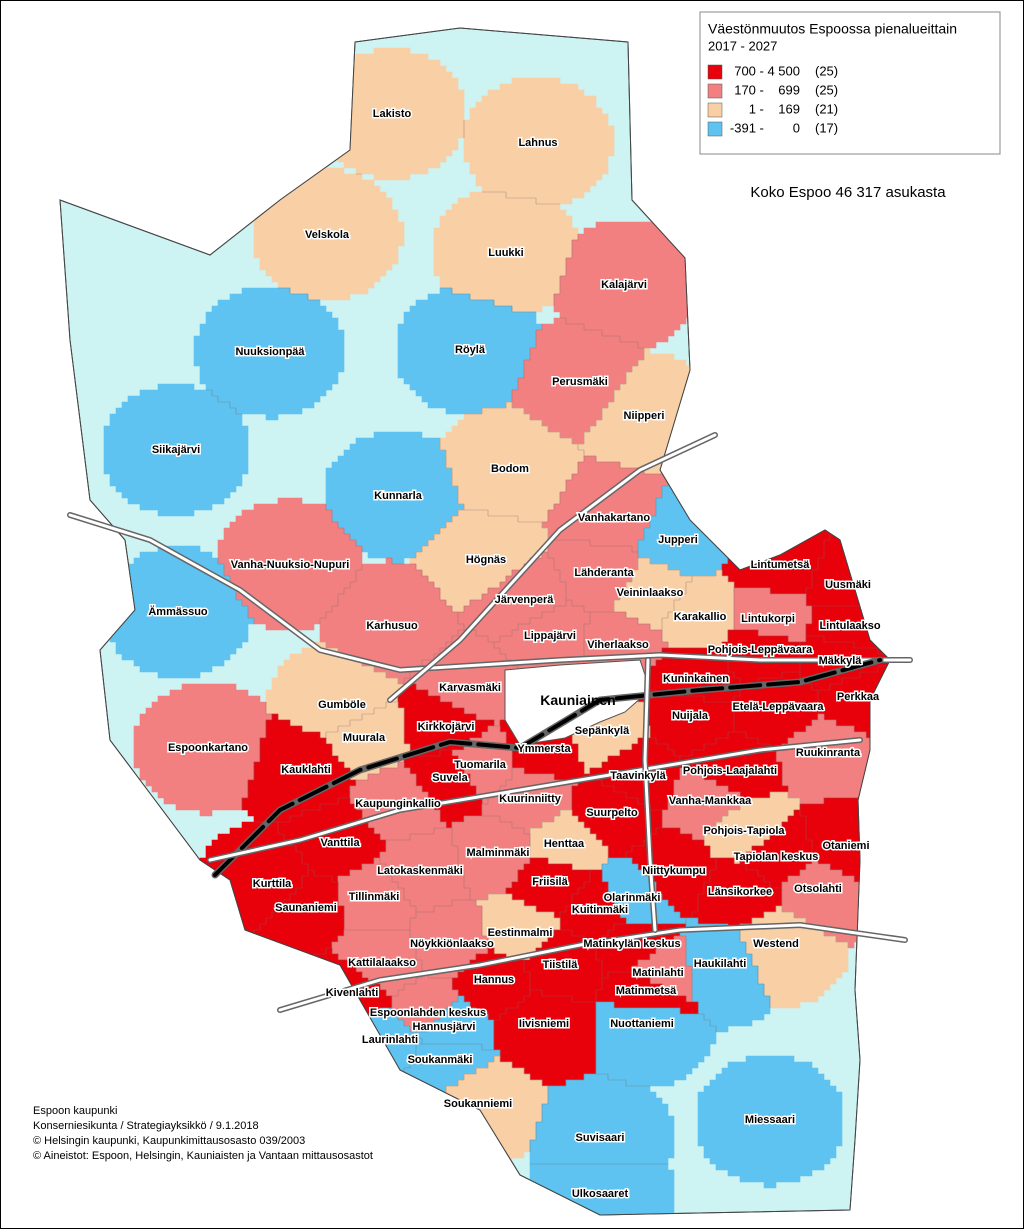  Describe the element at coordinates (644, 416) in the screenshot. I see `area-label: Niipperi` at that location.